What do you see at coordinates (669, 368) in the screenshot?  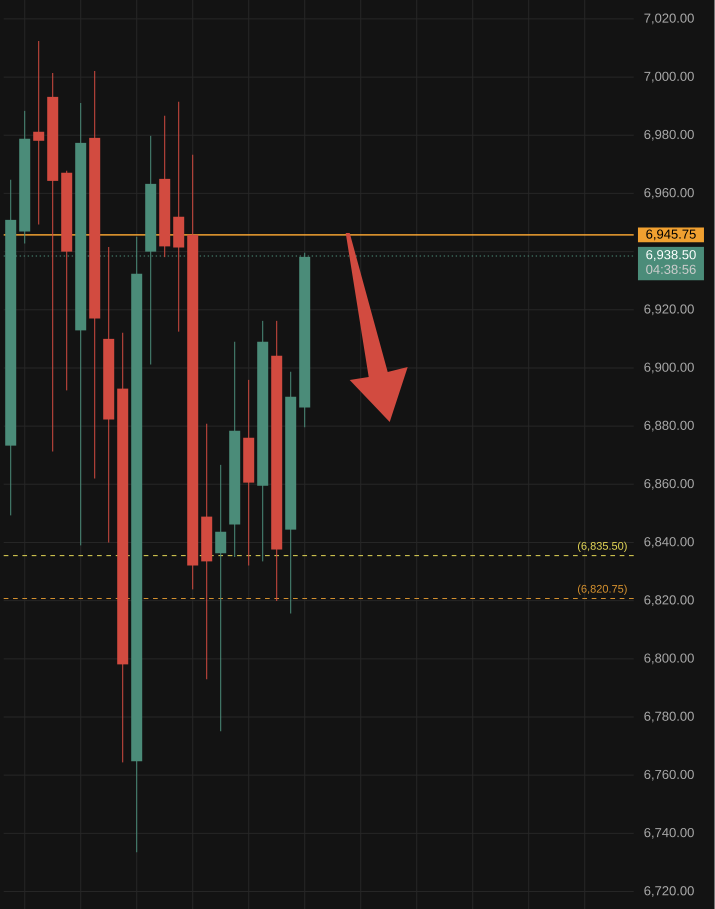 I see `y-tick-label: 6,900.00` at bounding box center [669, 368].